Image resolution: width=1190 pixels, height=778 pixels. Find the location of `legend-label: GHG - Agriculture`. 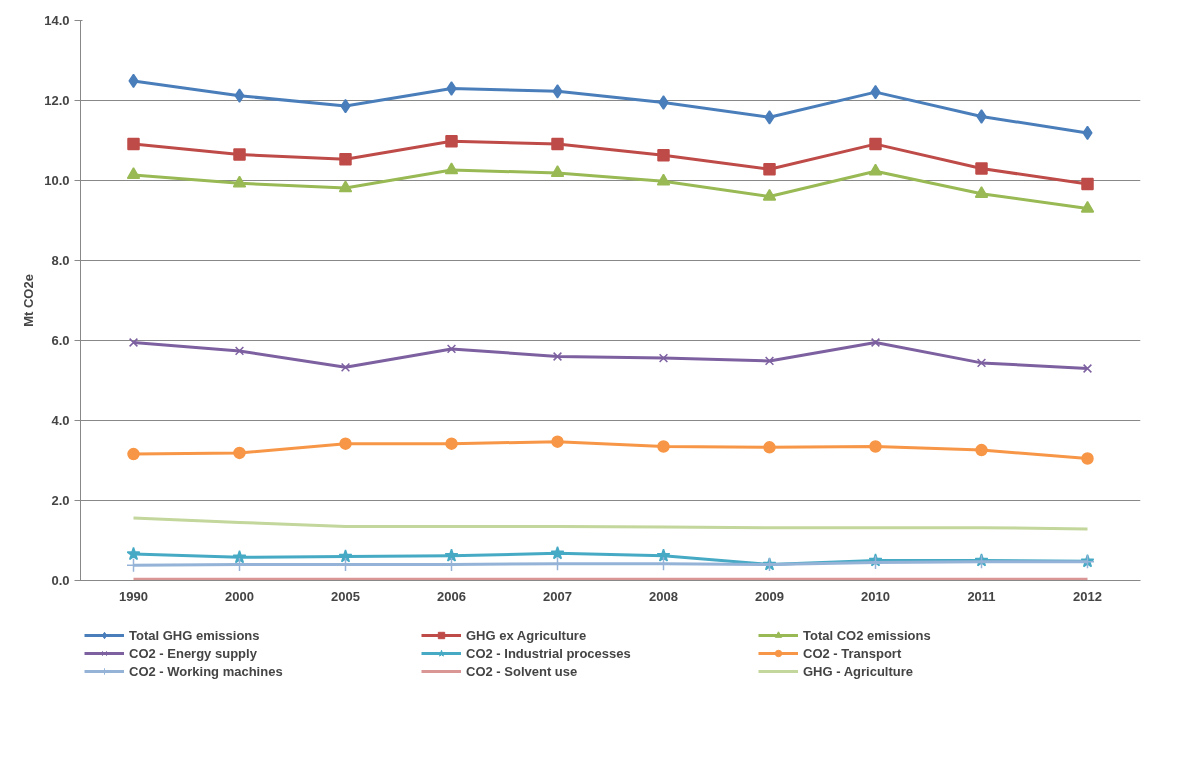

legend-label: GHG - Agriculture is located at coordinates (859, 671).